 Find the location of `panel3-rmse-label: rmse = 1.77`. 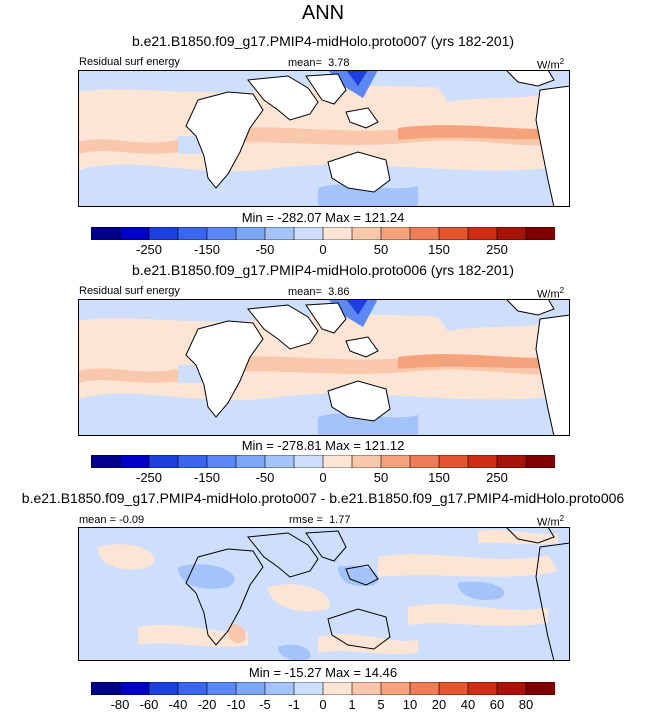

panel3-rmse-label: rmse = 1.77 is located at coordinates (320, 520).